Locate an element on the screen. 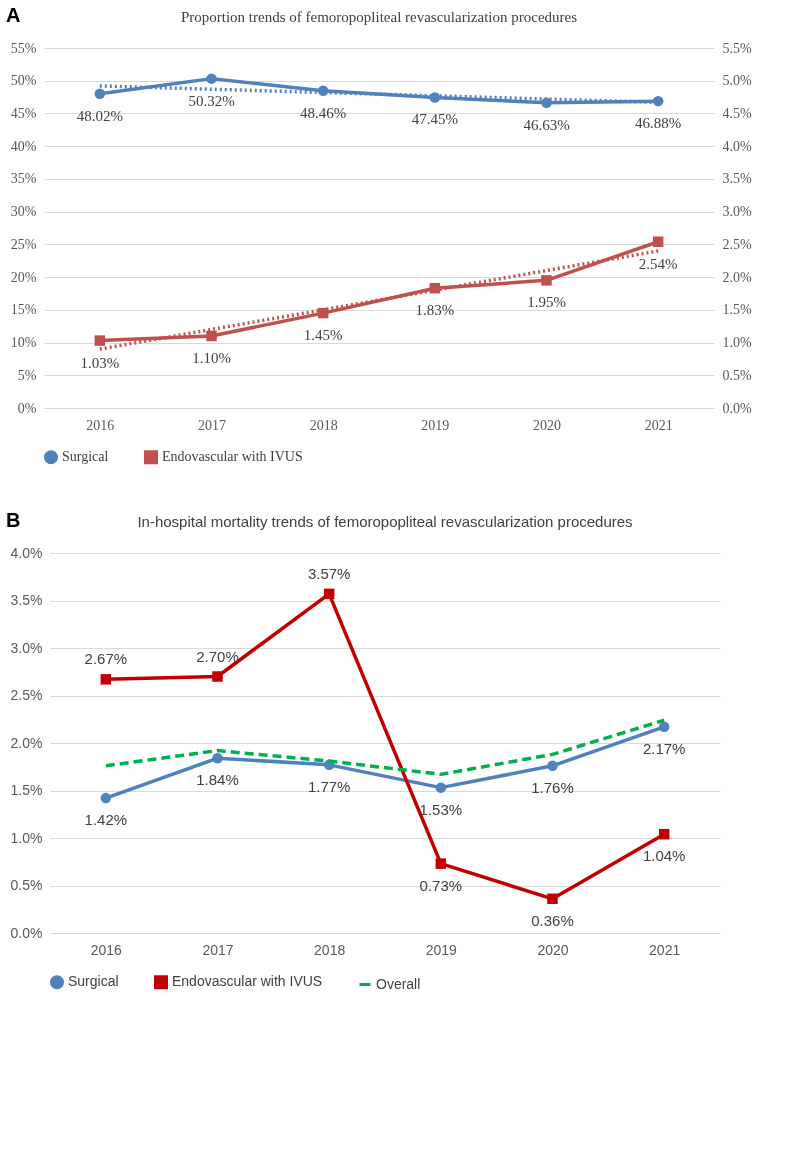 The width and height of the screenshot is (790, 1163). data-label: 2.67% is located at coordinates (106, 659).